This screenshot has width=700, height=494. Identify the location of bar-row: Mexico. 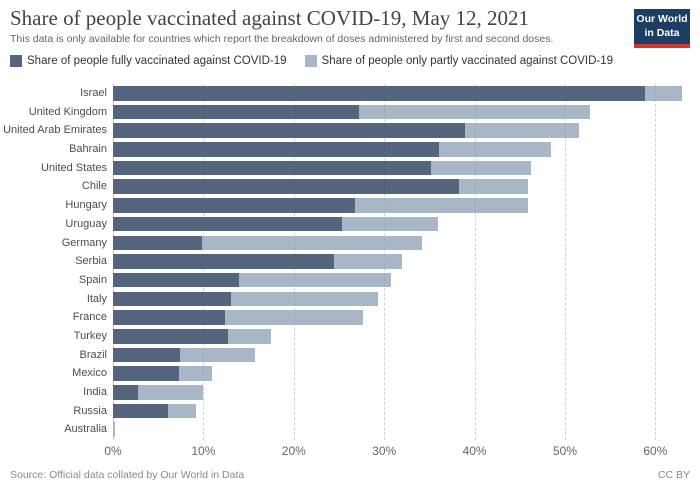
(350, 373).